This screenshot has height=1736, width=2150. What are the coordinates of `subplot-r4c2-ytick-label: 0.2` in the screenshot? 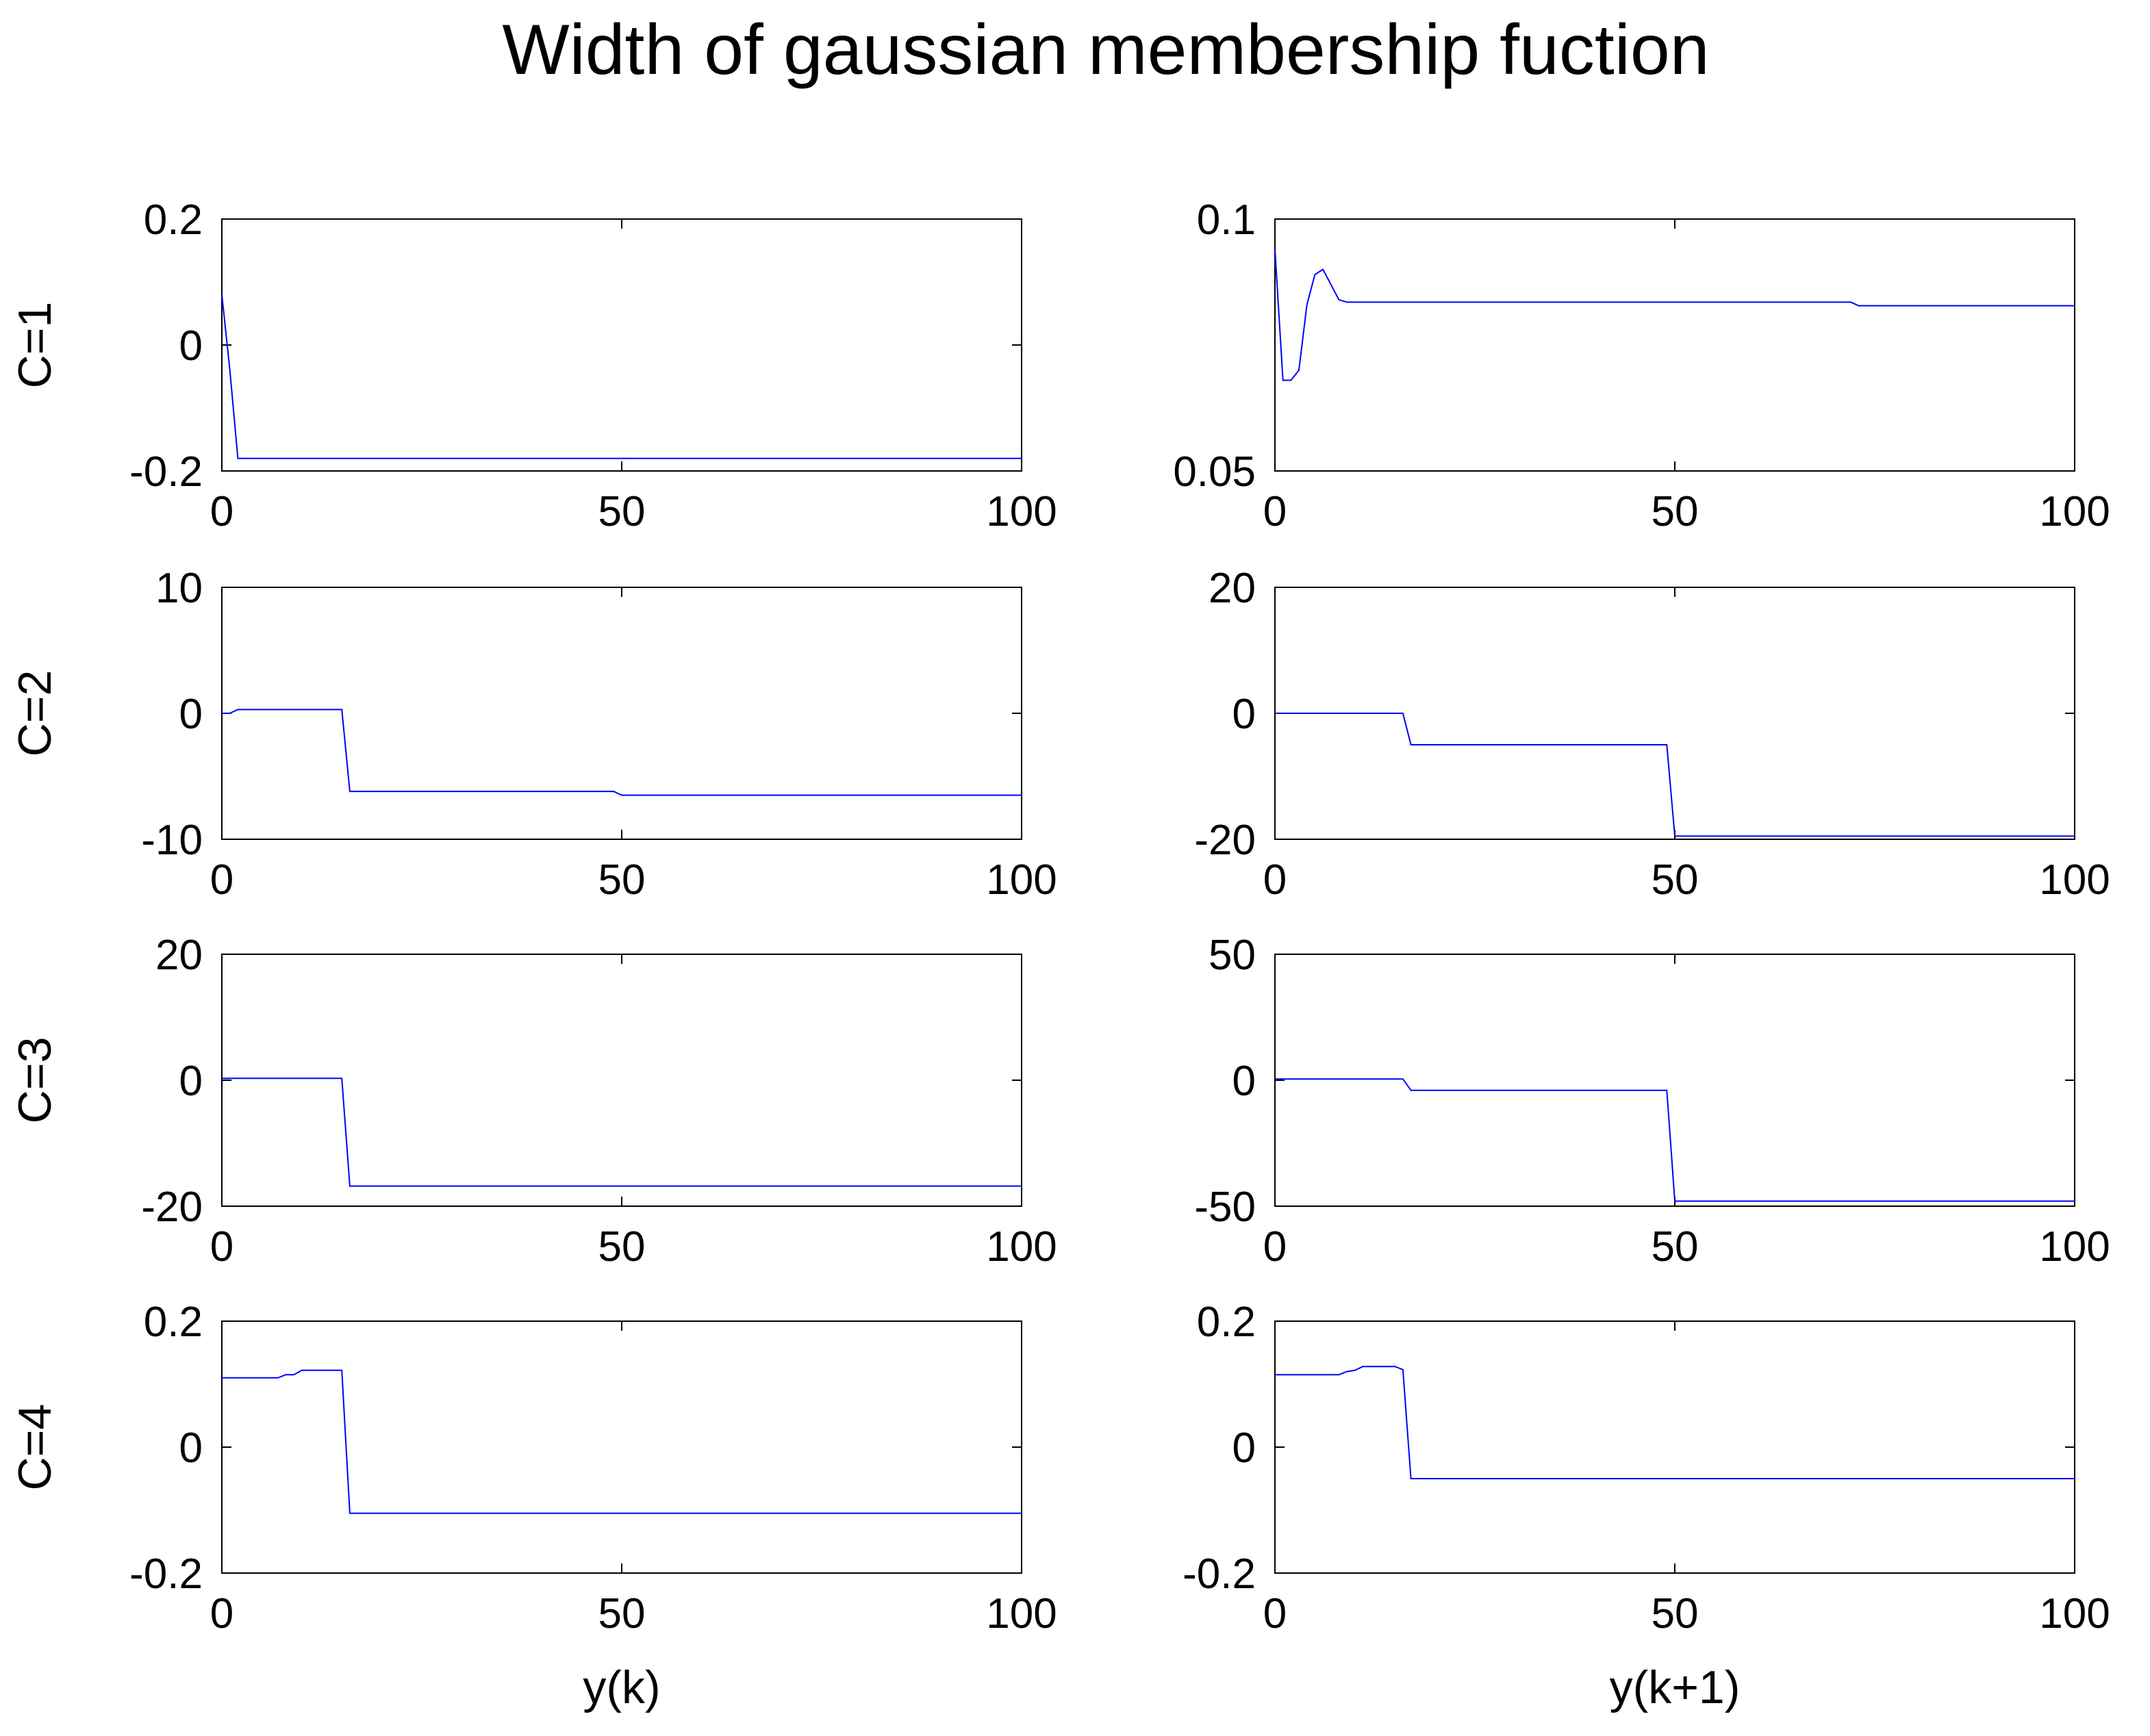 It's located at (1226, 1322).